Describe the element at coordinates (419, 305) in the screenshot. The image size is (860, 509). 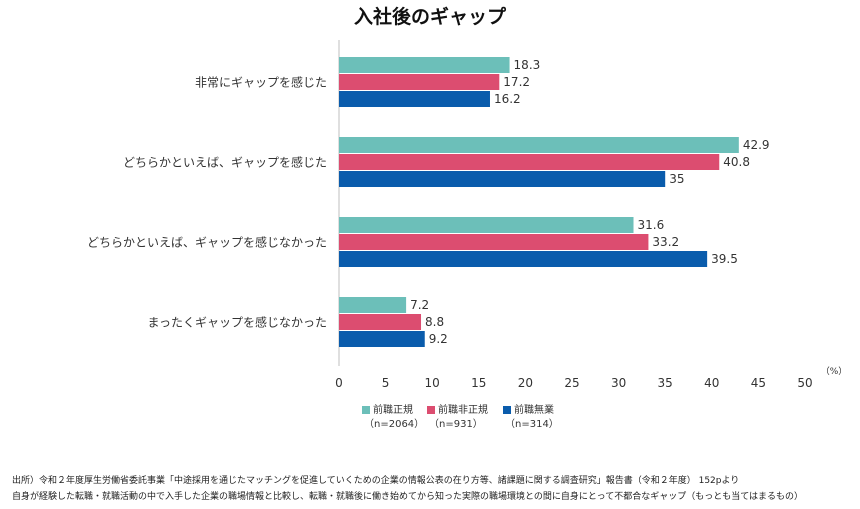
I see `data-label: 7.2` at that location.